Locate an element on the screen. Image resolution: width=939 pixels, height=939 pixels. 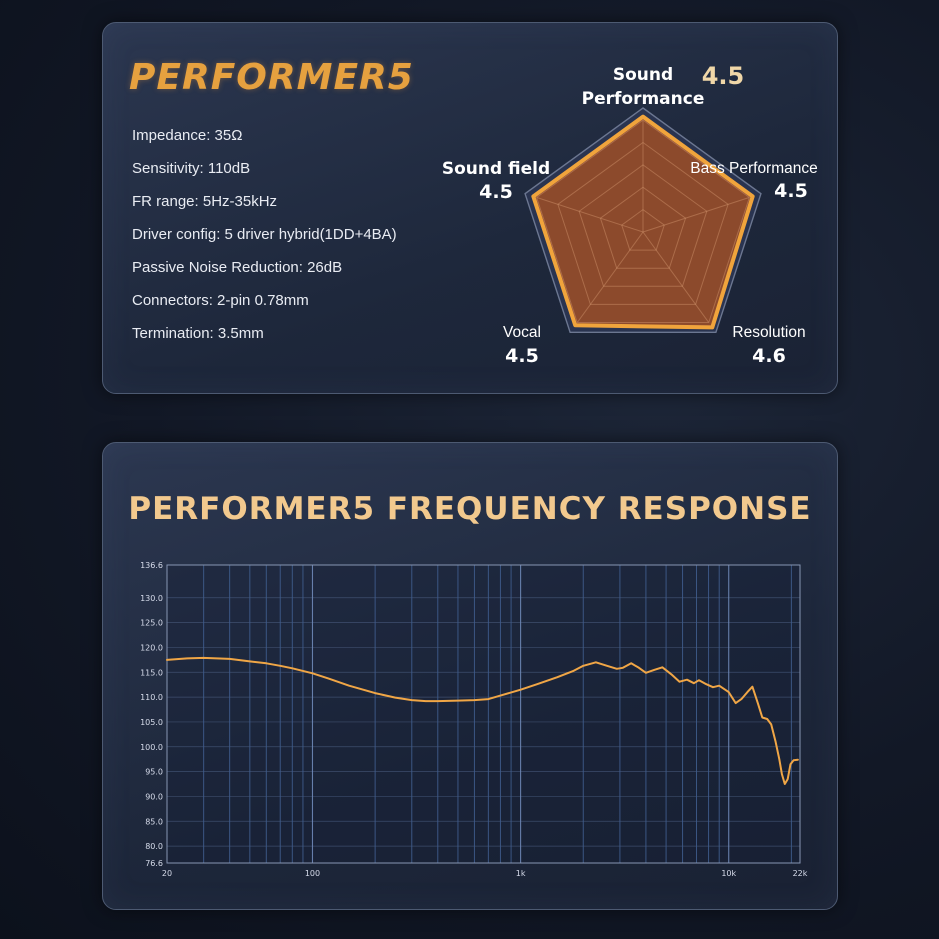
spec-termination: Termination: 3.5mm is located at coordinates (198, 333).